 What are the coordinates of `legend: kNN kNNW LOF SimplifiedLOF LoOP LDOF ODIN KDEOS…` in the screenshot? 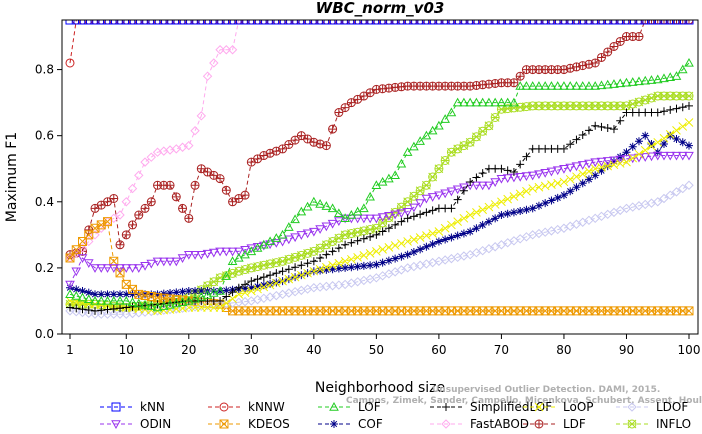 It's located at (395, 415).